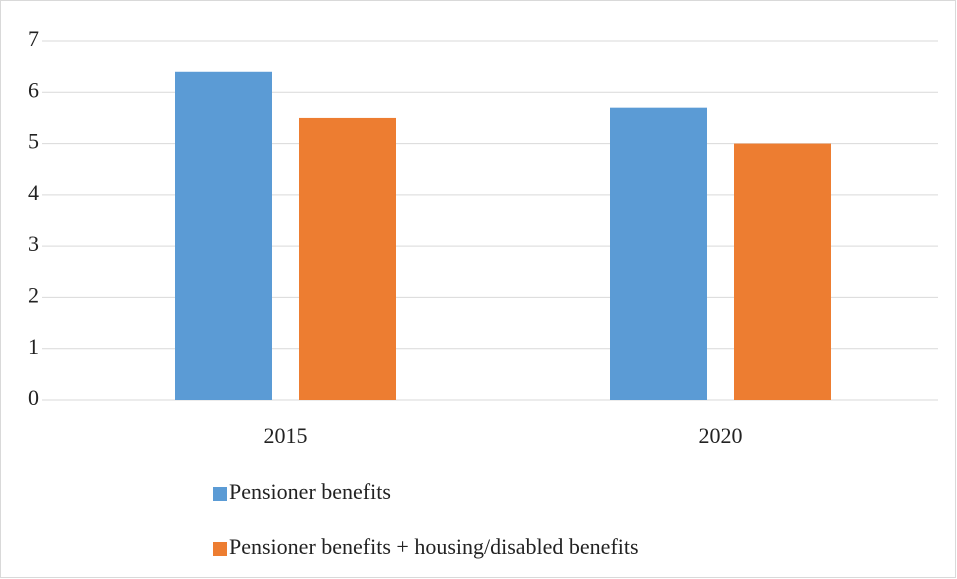 This screenshot has width=957, height=579. Describe the element at coordinates (33, 397) in the screenshot. I see `y-tick-label: 0` at that location.